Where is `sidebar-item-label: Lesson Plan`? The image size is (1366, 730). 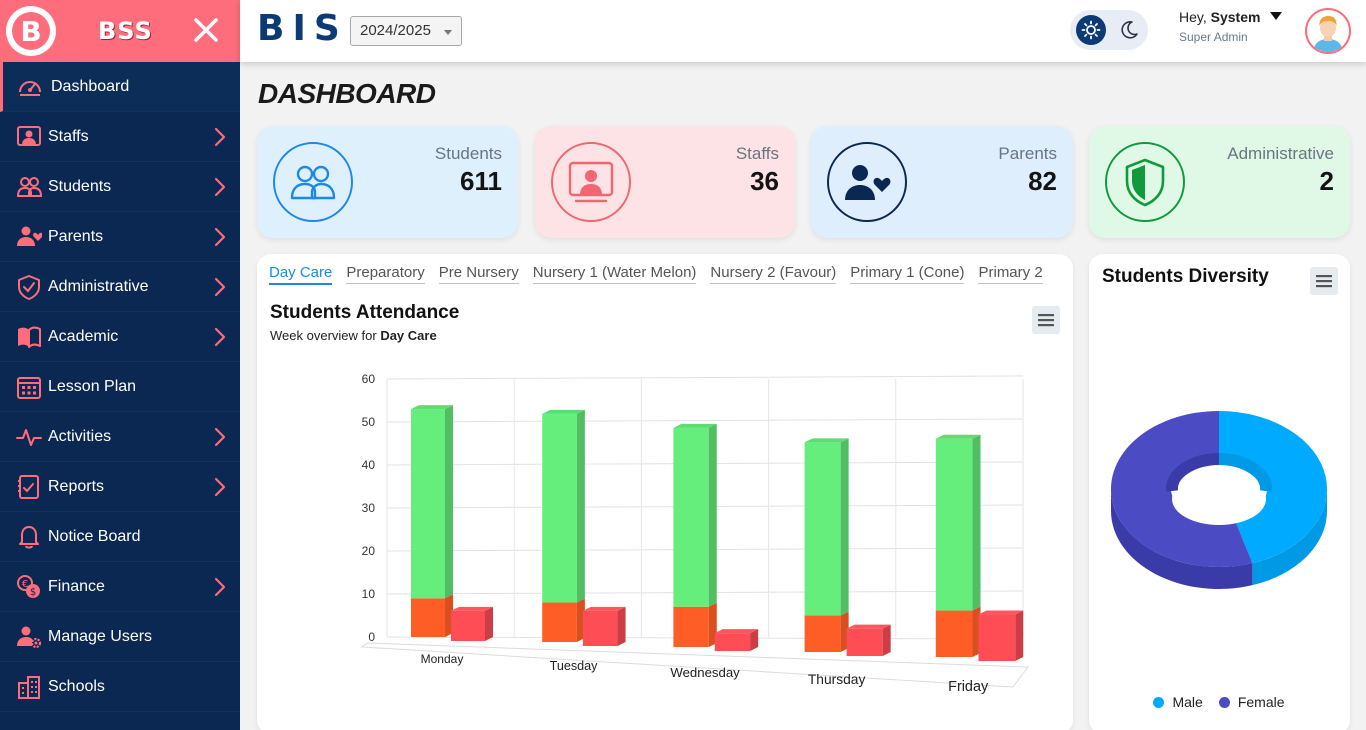 sidebar-item-label: Lesson Plan is located at coordinates (92, 386).